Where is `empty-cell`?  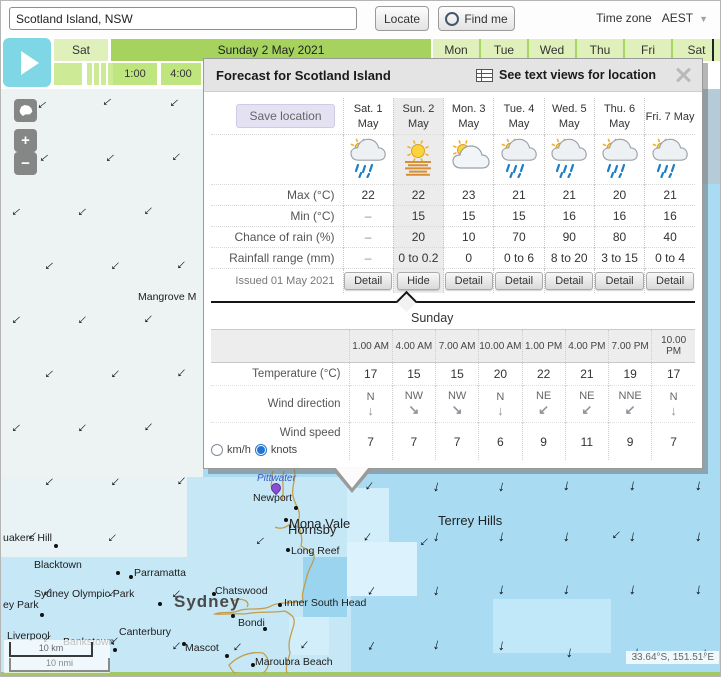
empty-cell is located at coordinates (280, 346).